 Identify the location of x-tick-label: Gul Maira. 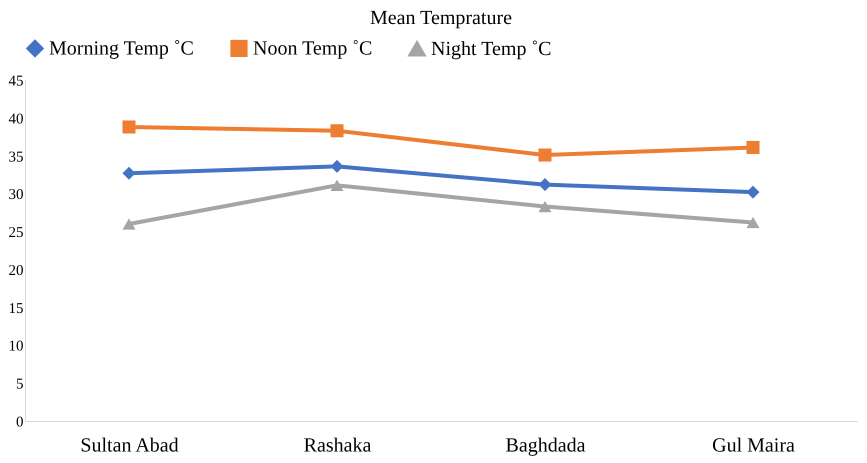
(753, 445).